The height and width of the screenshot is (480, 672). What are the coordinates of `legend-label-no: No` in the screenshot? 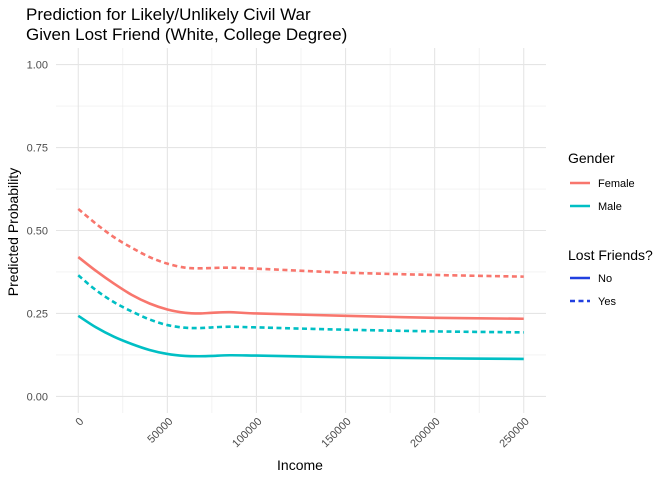 It's located at (605, 279).